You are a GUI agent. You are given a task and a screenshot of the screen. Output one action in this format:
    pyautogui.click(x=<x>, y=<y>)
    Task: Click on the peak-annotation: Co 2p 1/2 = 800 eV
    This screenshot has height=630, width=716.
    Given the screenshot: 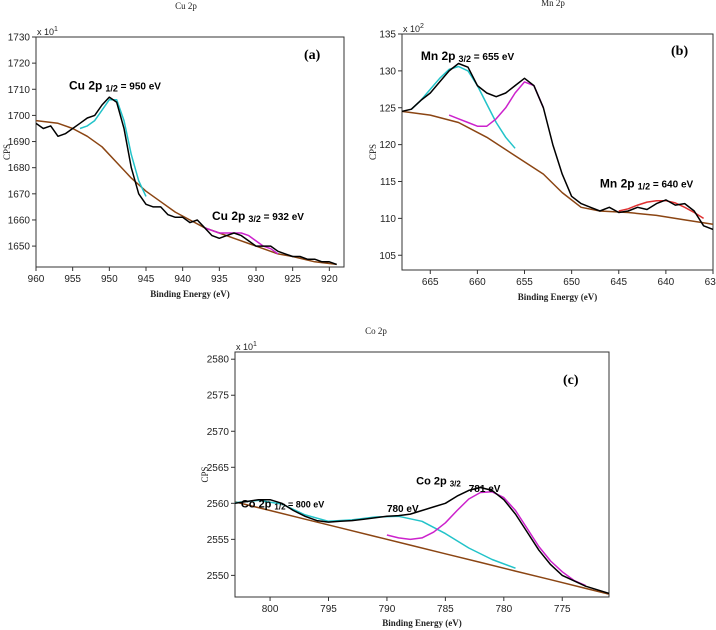 What is the action you would take?
    pyautogui.click(x=282, y=505)
    